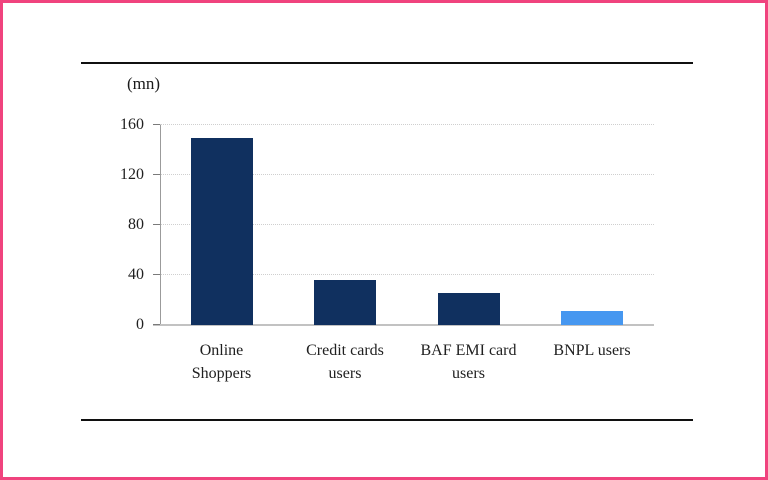  Describe the element at coordinates (136, 224) in the screenshot. I see `y-tick-label: 80` at that location.